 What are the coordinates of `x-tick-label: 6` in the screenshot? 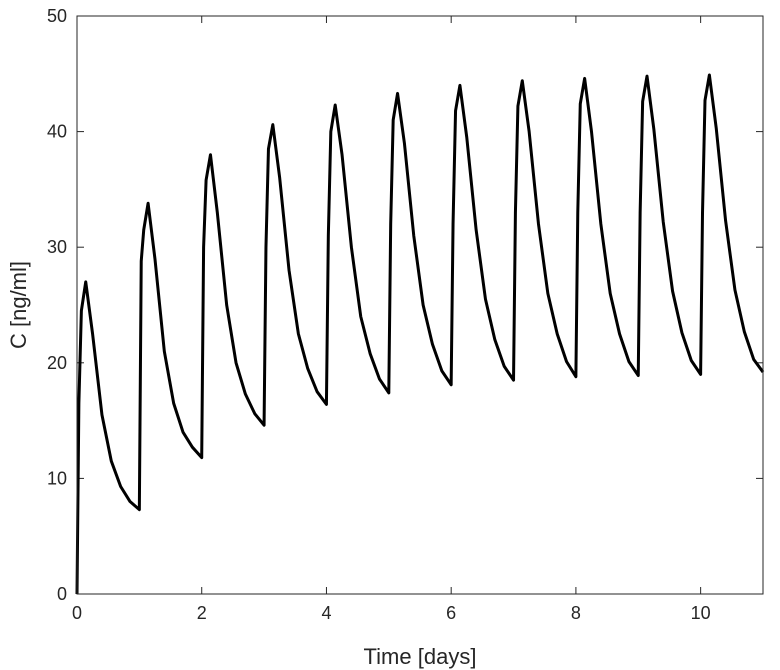 It's located at (451, 613).